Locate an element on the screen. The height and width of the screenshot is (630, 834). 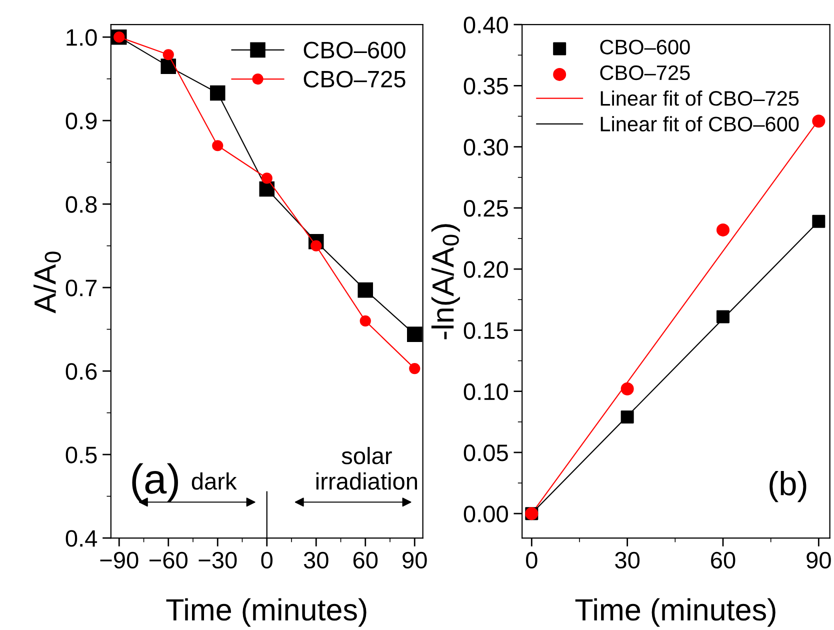
y-tick-label: 0.40 is located at coordinates (486, 25).